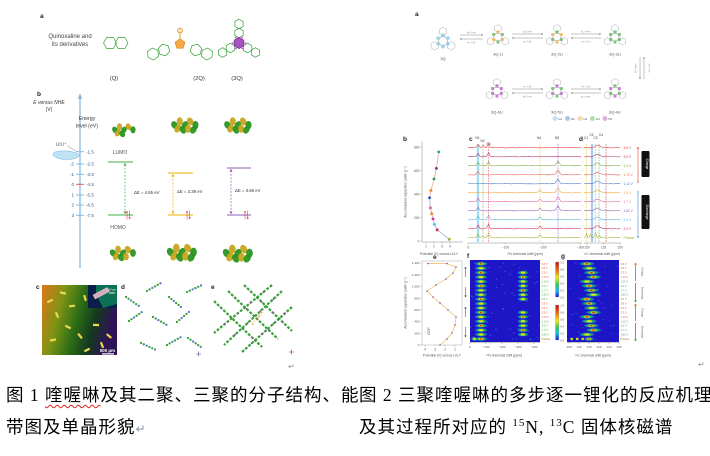 The width and height of the screenshot is (710, 456). What do you see at coordinates (573, 119) in the screenshot?
I see `legend-label: N2` at bounding box center [573, 119].